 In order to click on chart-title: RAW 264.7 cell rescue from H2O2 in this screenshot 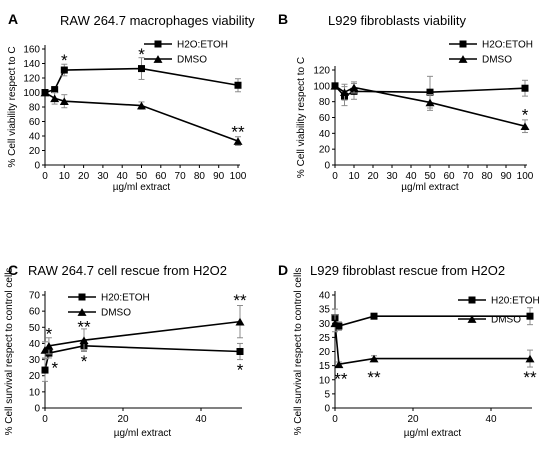, I will do `click(127, 270)`.